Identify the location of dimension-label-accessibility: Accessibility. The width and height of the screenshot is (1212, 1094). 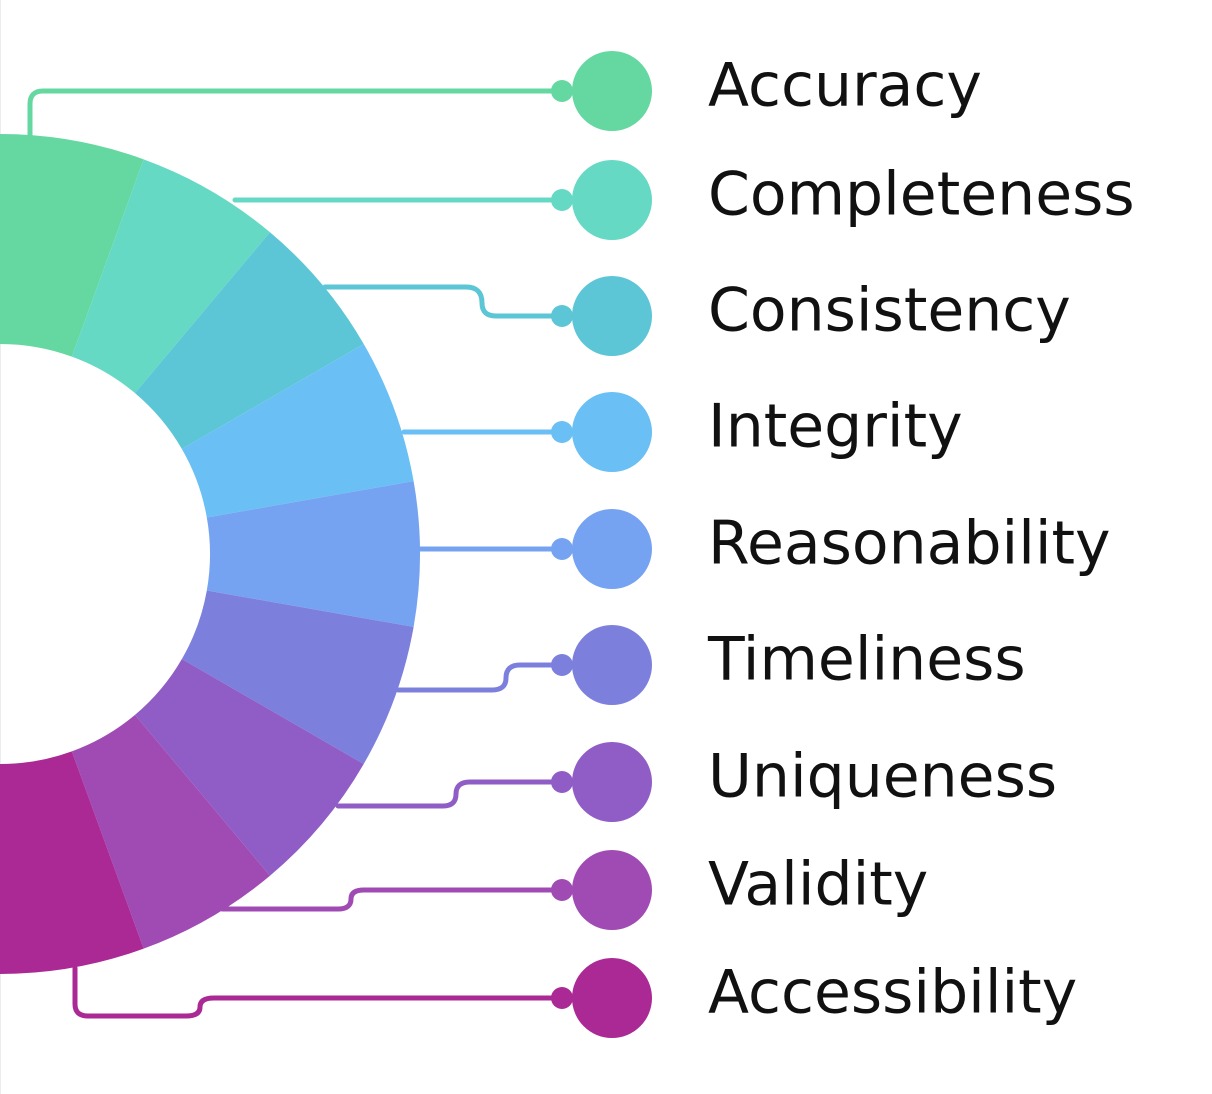
(892, 993).